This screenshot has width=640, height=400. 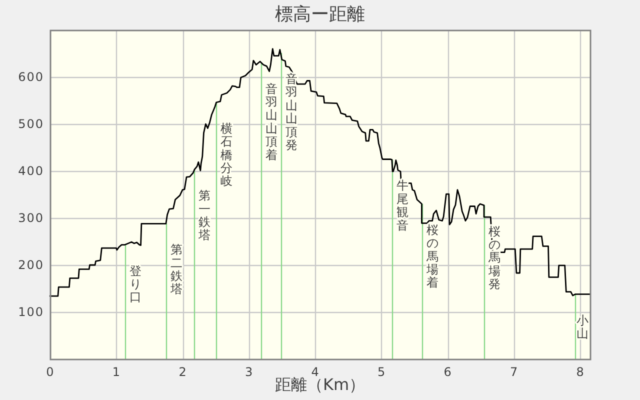 I want to click on xtick: 7, so click(x=514, y=372).